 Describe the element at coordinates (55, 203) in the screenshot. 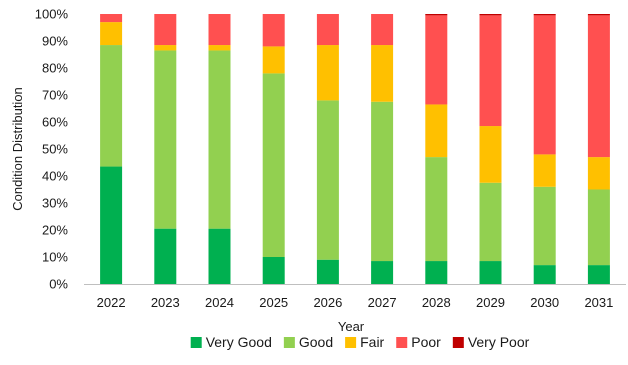

I see `y-tick-label: 30%` at that location.